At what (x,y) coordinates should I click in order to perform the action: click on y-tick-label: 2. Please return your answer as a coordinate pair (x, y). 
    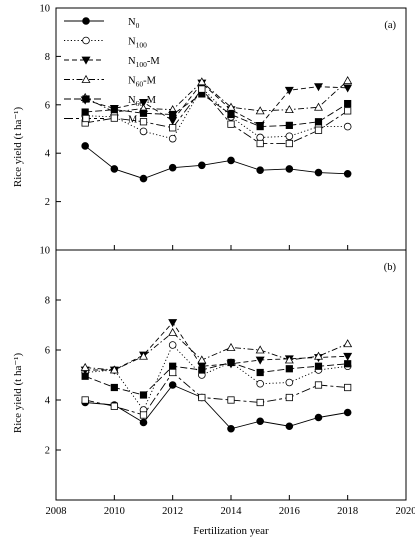
    Looking at the image, I should click on (47, 451).